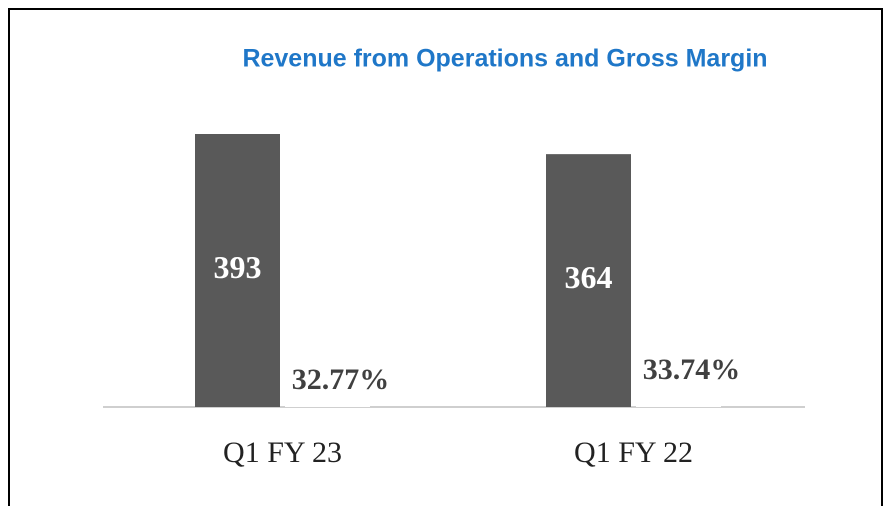 The image size is (892, 506). I want to click on data-label: 32.77%, so click(341, 379).